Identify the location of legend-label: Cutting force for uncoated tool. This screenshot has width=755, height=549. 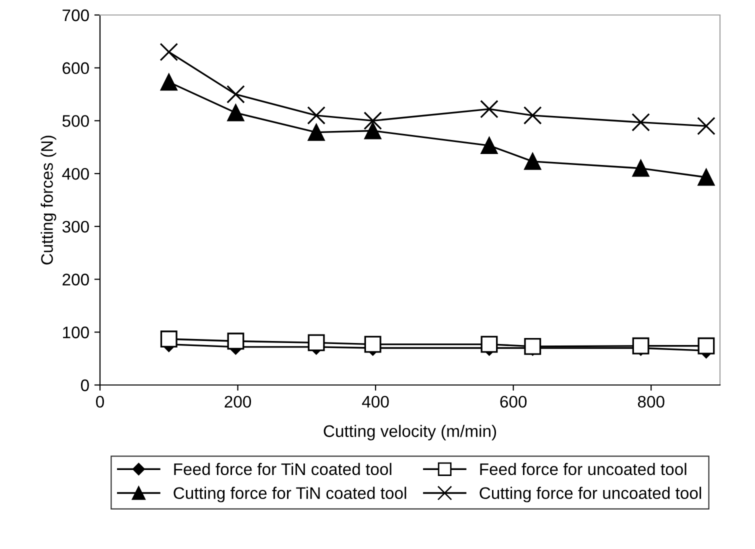
(591, 494).